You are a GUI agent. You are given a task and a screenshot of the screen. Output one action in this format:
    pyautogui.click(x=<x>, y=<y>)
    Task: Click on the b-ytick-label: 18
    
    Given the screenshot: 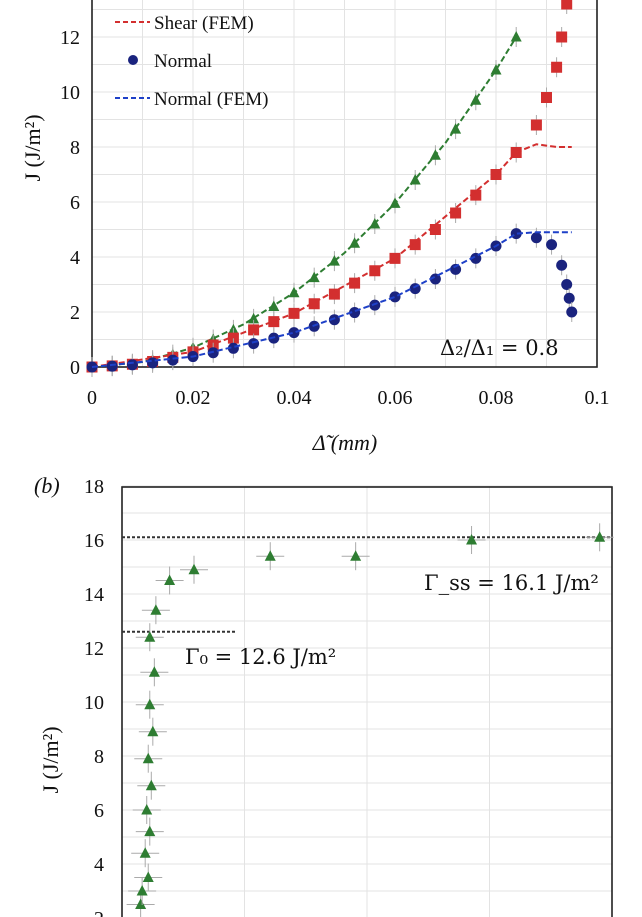 What is the action you would take?
    pyautogui.click(x=94, y=487)
    